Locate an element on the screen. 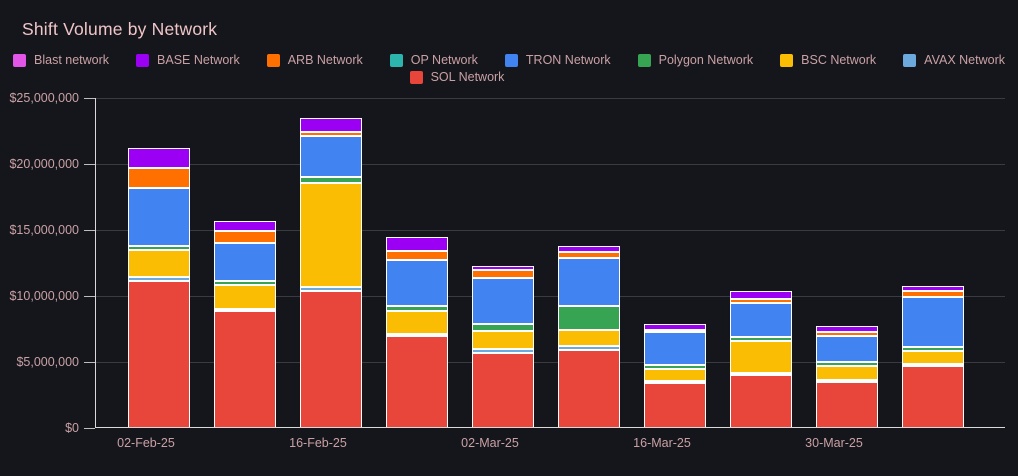  legend-label: Polygon Network is located at coordinates (706, 60).